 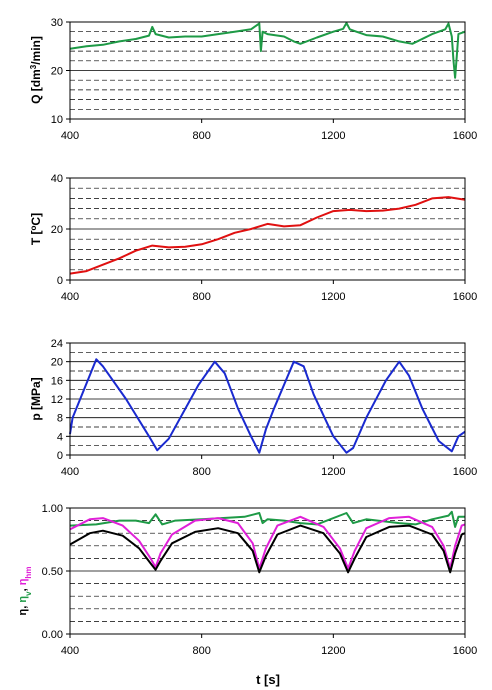 I want to click on y-tick-label: 40, so click(x=57, y=179).